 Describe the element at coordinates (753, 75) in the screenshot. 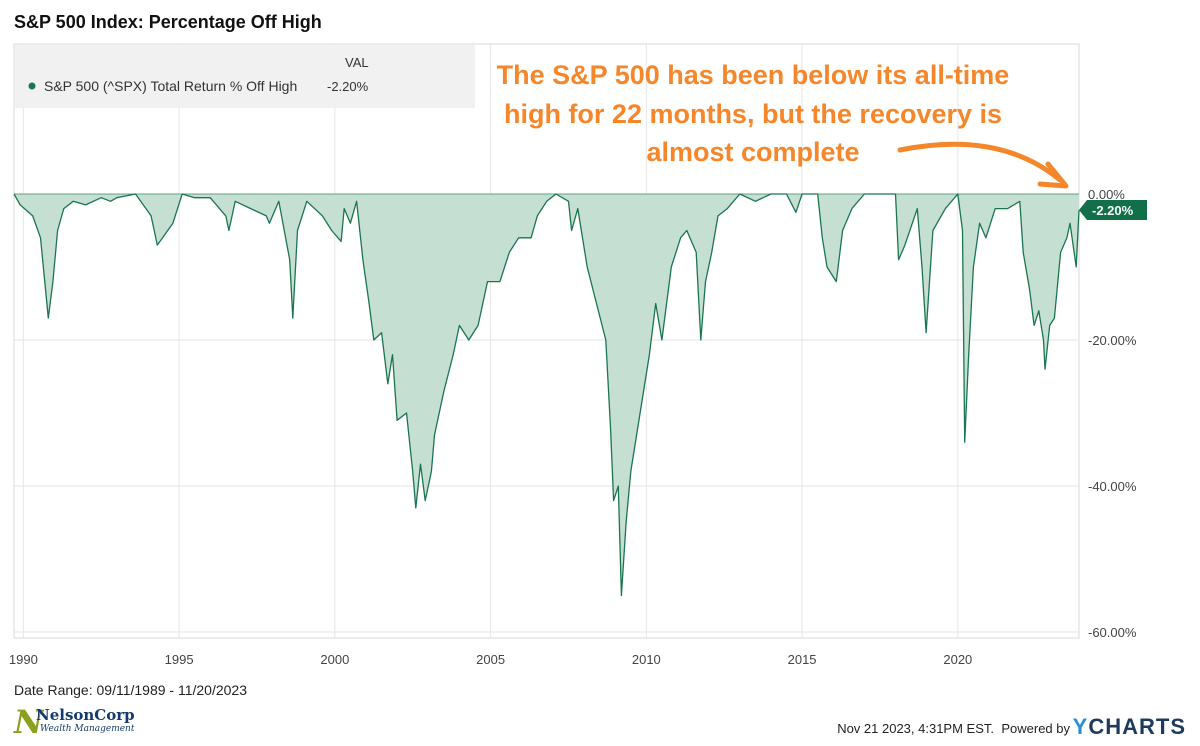

I see `annotation-line: The S&P 500 has been below its all-time` at that location.